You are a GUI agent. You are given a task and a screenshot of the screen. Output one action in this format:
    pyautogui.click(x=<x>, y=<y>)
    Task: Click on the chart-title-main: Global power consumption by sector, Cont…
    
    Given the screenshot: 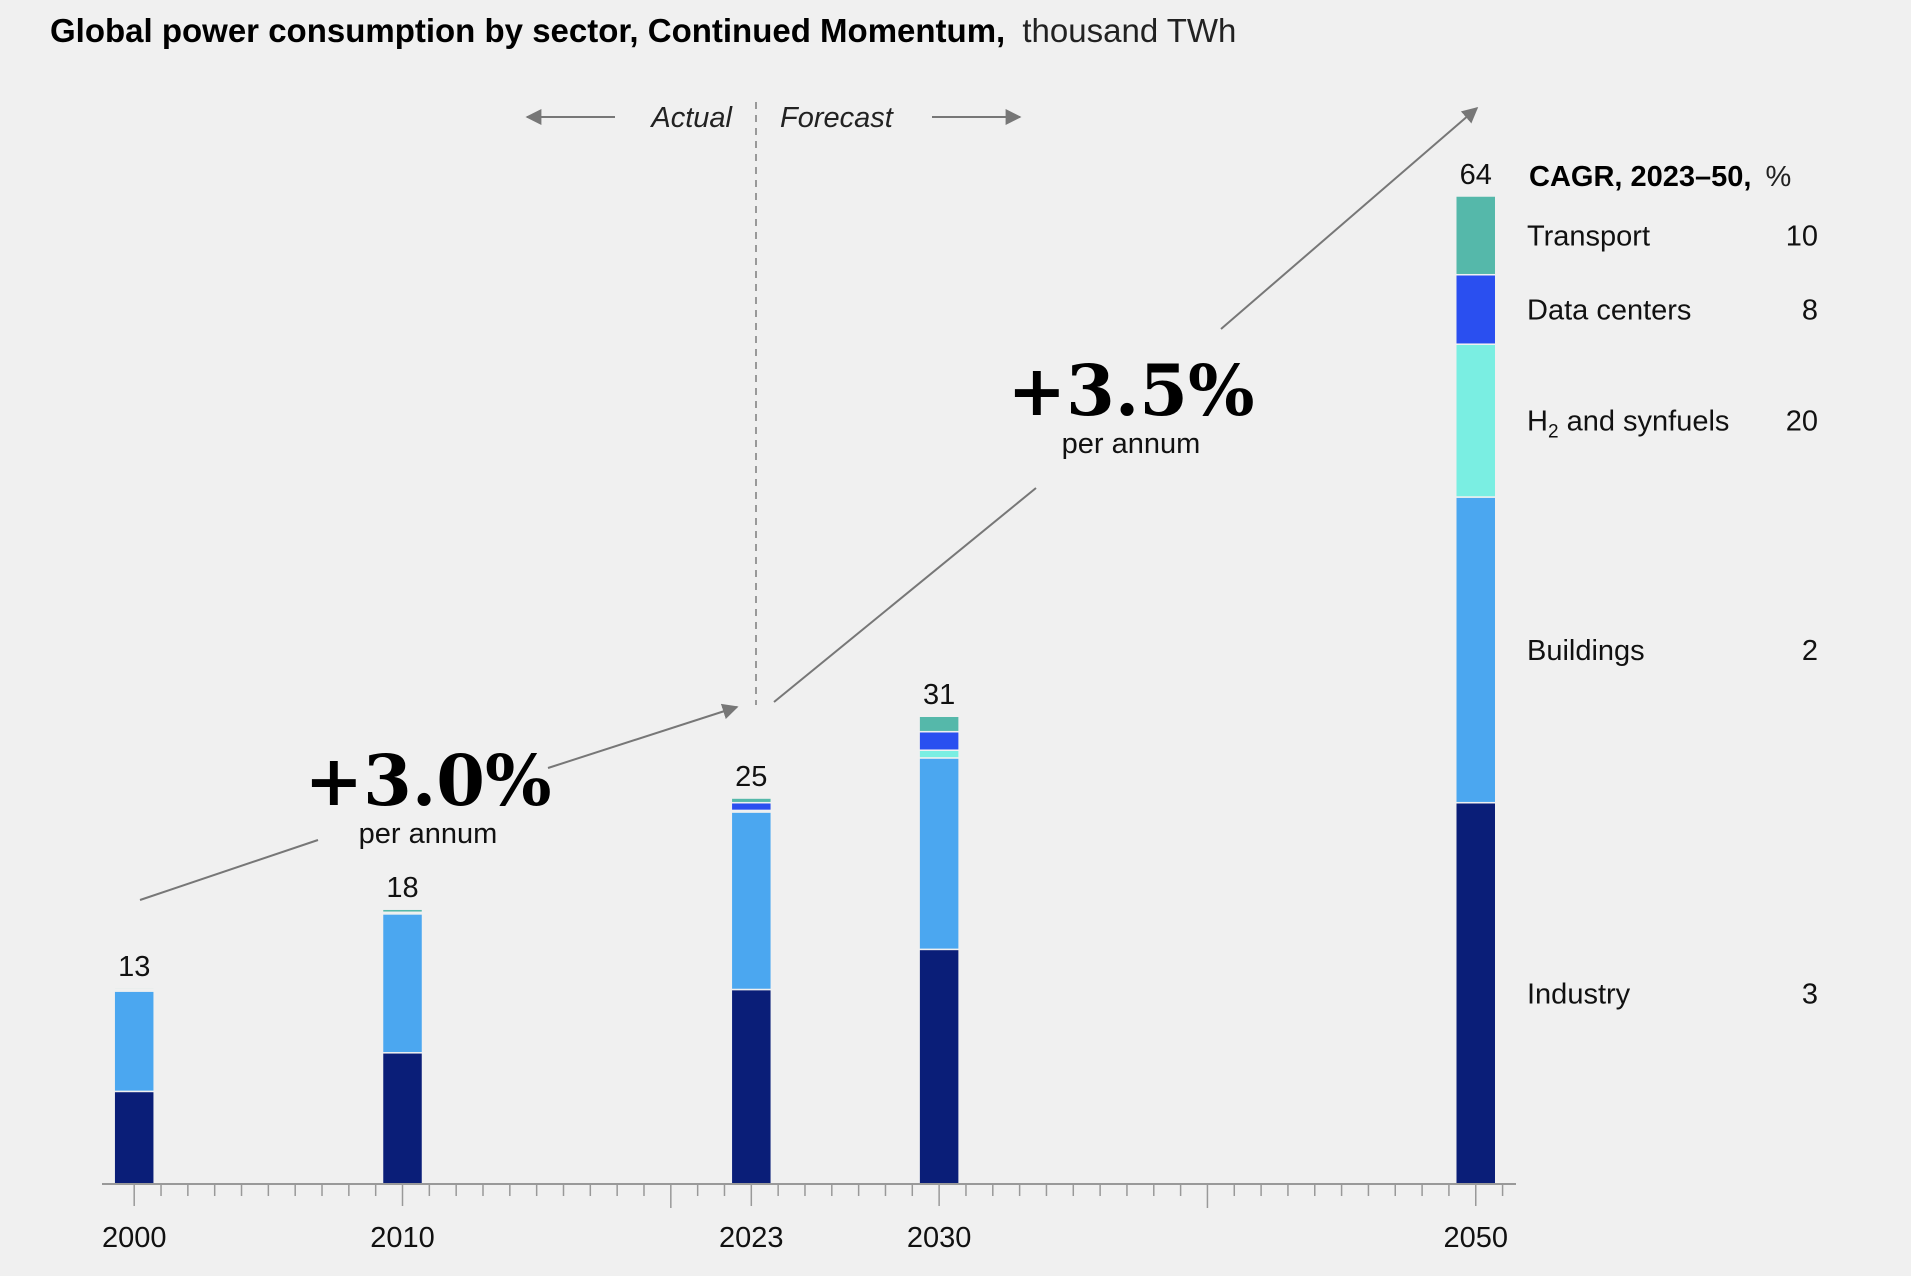 What is the action you would take?
    pyautogui.click(x=527, y=30)
    